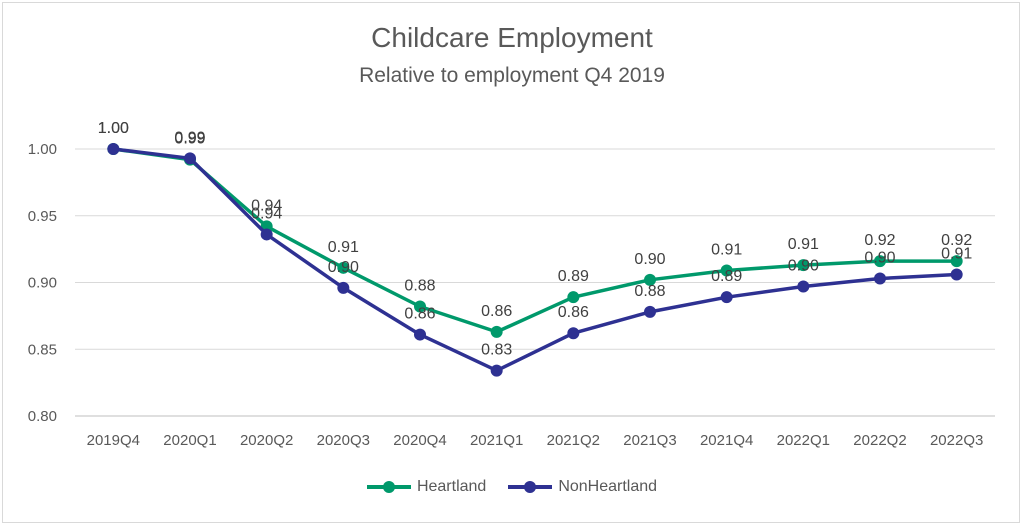  Describe the element at coordinates (496, 440) in the screenshot. I see `x-tick-label: 2021Q1` at that location.